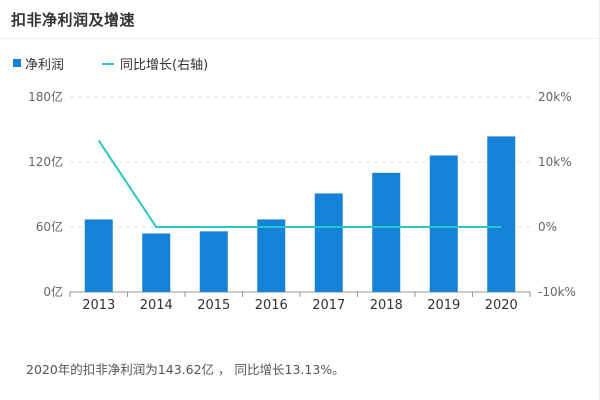 This screenshot has height=400, width=600. Describe the element at coordinates (328, 242) in the screenshot. I see `bar-2017` at that location.